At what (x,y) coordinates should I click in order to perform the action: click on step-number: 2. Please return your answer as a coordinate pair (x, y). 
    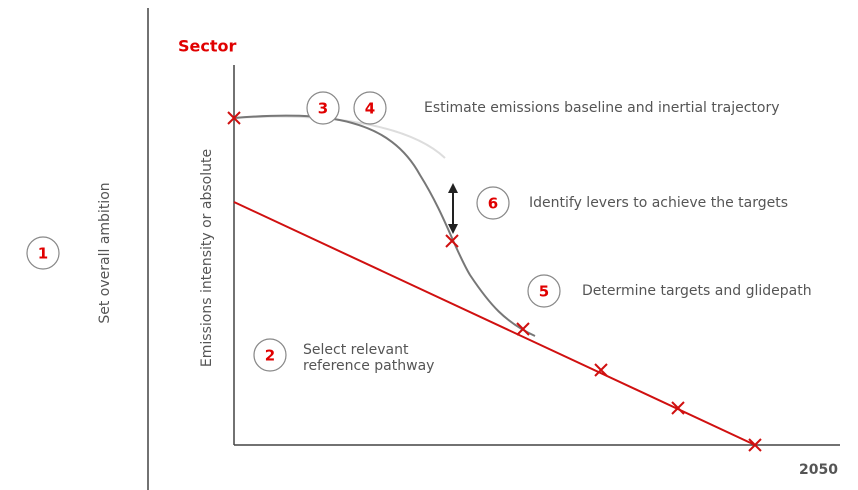
    Looking at the image, I should click on (270, 356).